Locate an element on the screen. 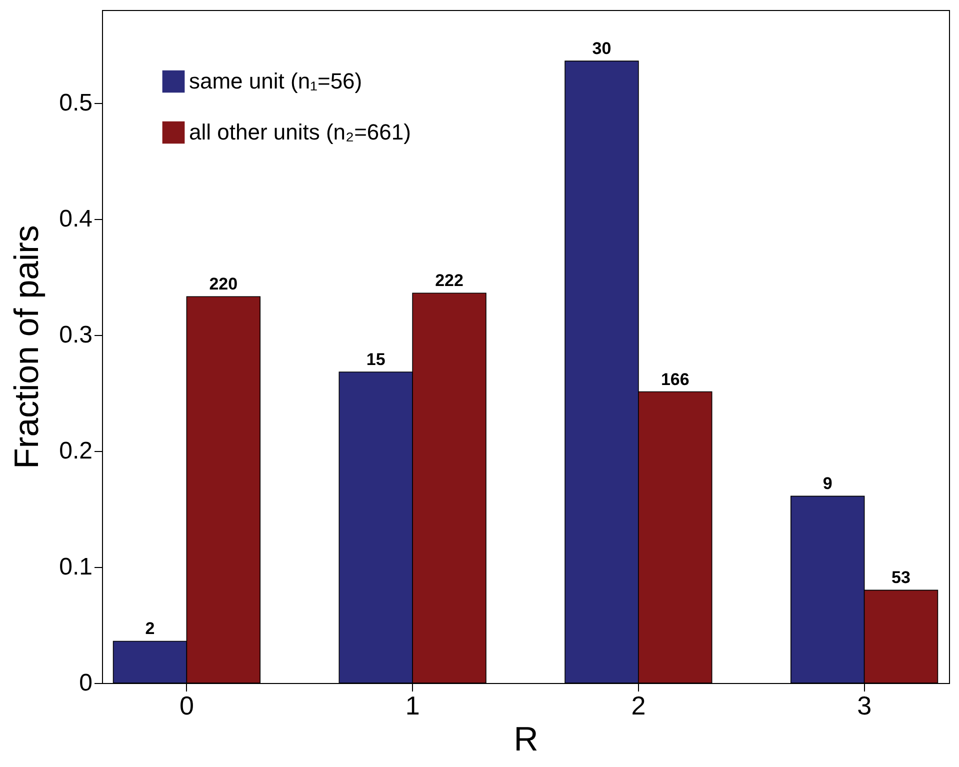  x-tick-label: 3 is located at coordinates (864, 705).